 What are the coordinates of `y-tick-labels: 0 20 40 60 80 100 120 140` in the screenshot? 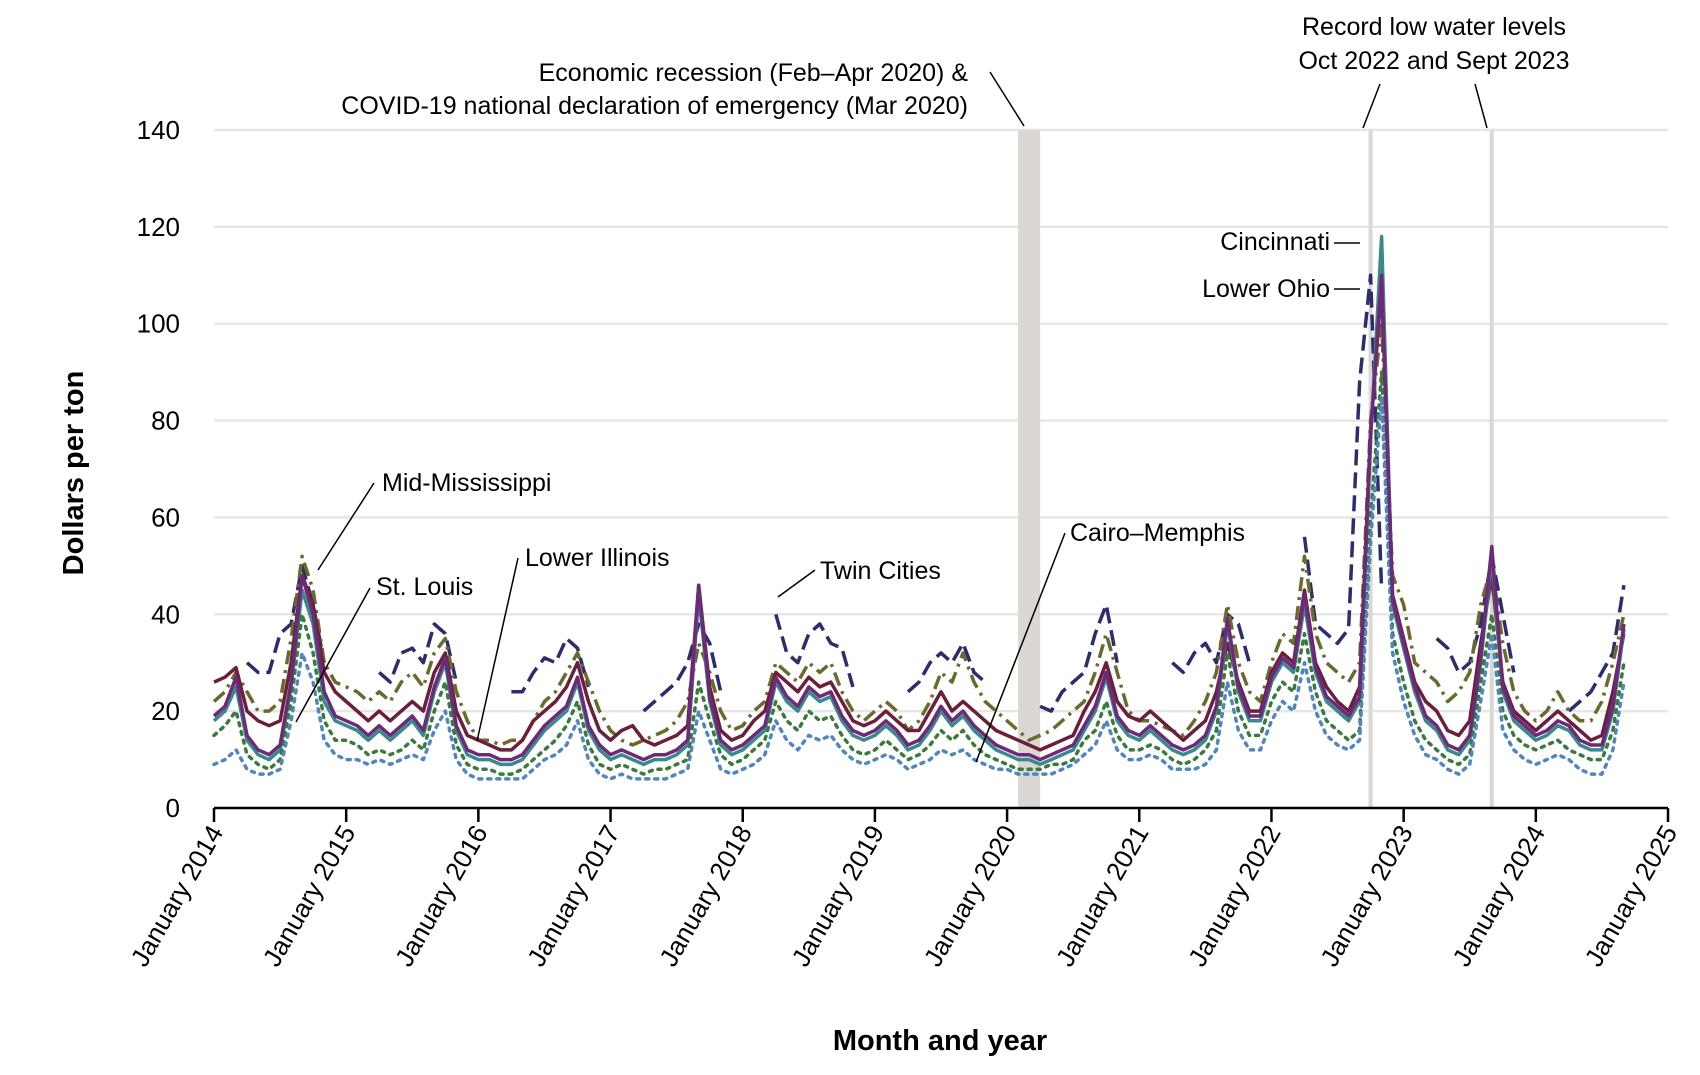 It's located at (158, 469).